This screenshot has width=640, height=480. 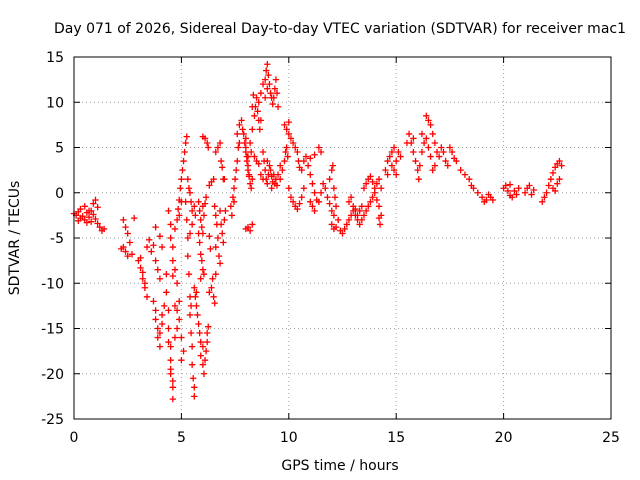 What do you see at coordinates (289, 438) in the screenshot?
I see `x-tick-label: 10` at bounding box center [289, 438].